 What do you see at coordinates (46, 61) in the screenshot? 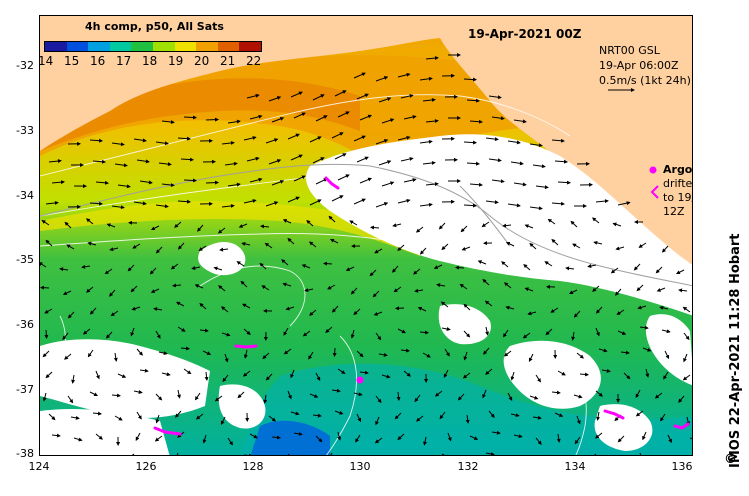
I see `colorbar-tick-label: 14` at bounding box center [46, 61].